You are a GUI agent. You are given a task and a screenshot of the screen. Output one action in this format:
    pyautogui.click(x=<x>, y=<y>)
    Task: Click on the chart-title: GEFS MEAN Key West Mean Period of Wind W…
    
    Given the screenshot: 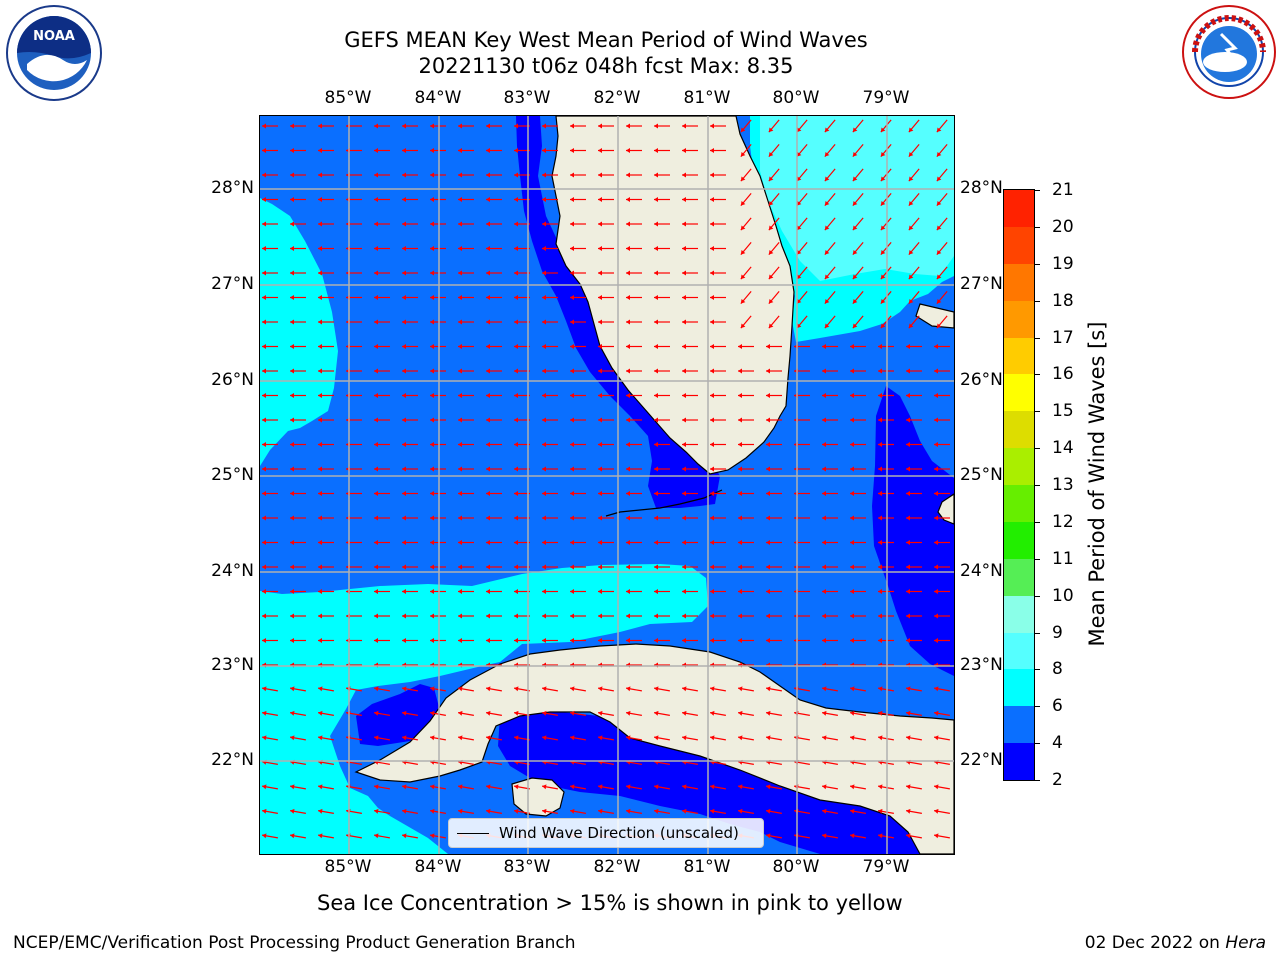 What is the action you would take?
    pyautogui.click(x=606, y=40)
    